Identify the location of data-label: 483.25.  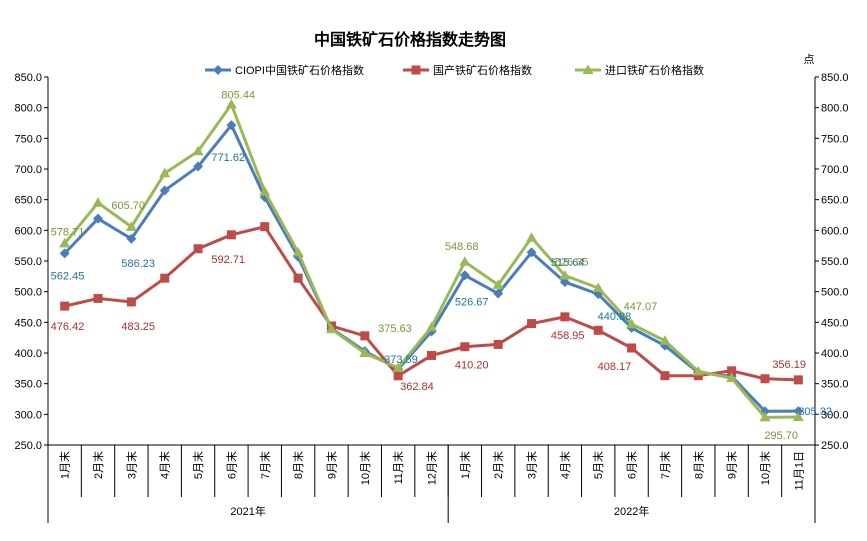
(138, 327).